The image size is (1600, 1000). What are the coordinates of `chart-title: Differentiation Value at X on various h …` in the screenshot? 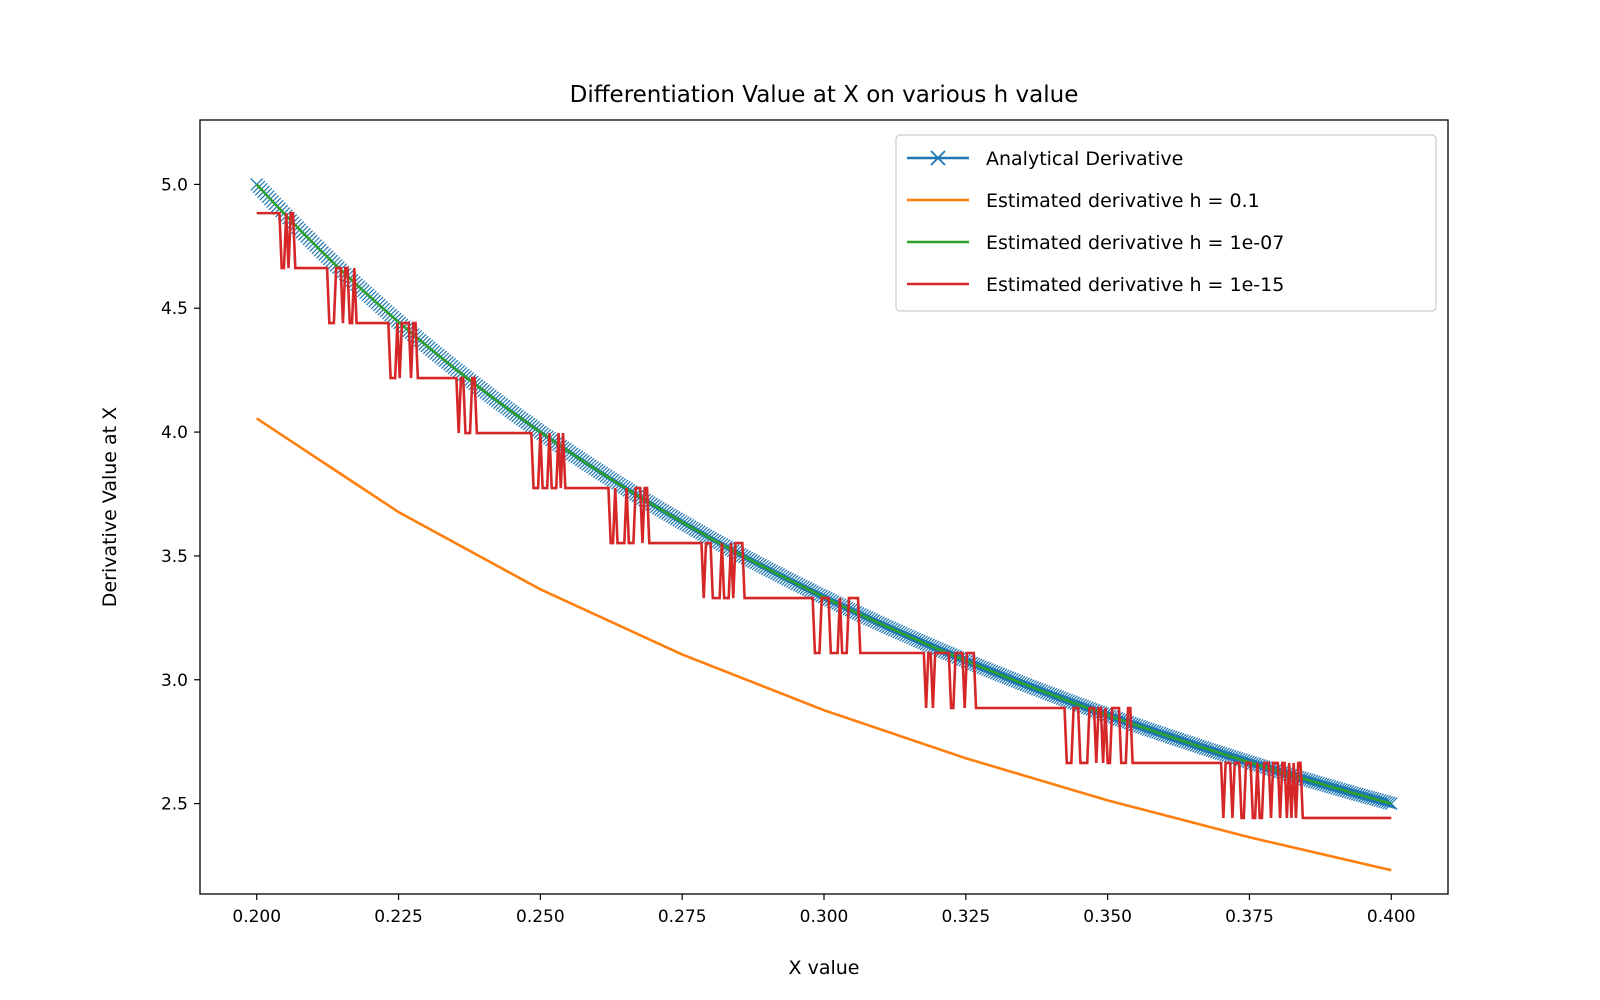 It's located at (824, 95).